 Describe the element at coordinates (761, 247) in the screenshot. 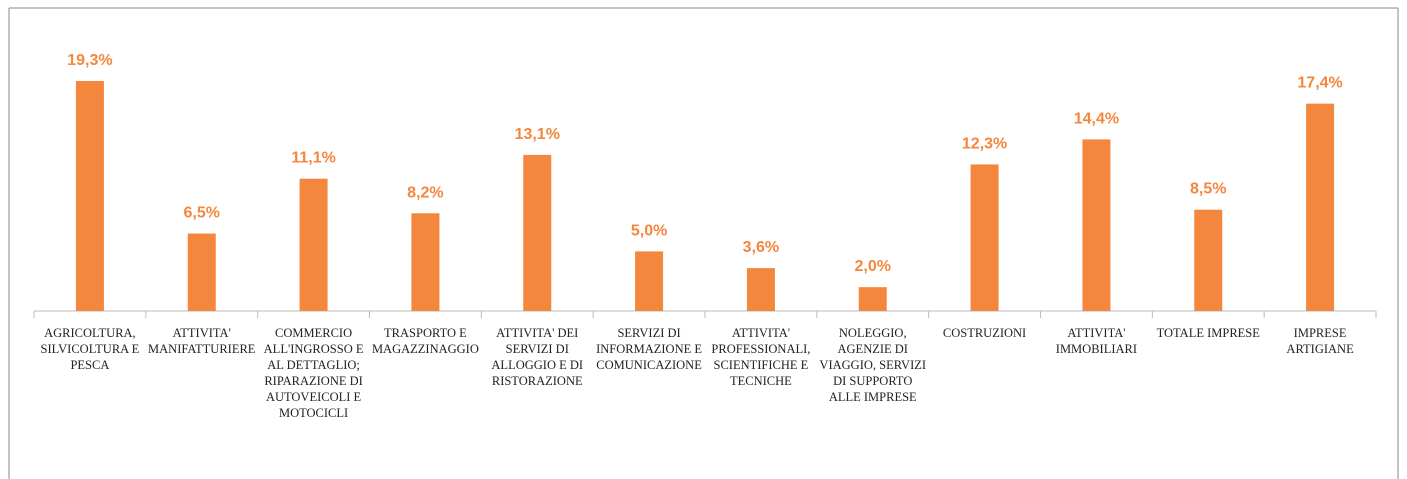

I see `value-label: 3,6%` at that location.